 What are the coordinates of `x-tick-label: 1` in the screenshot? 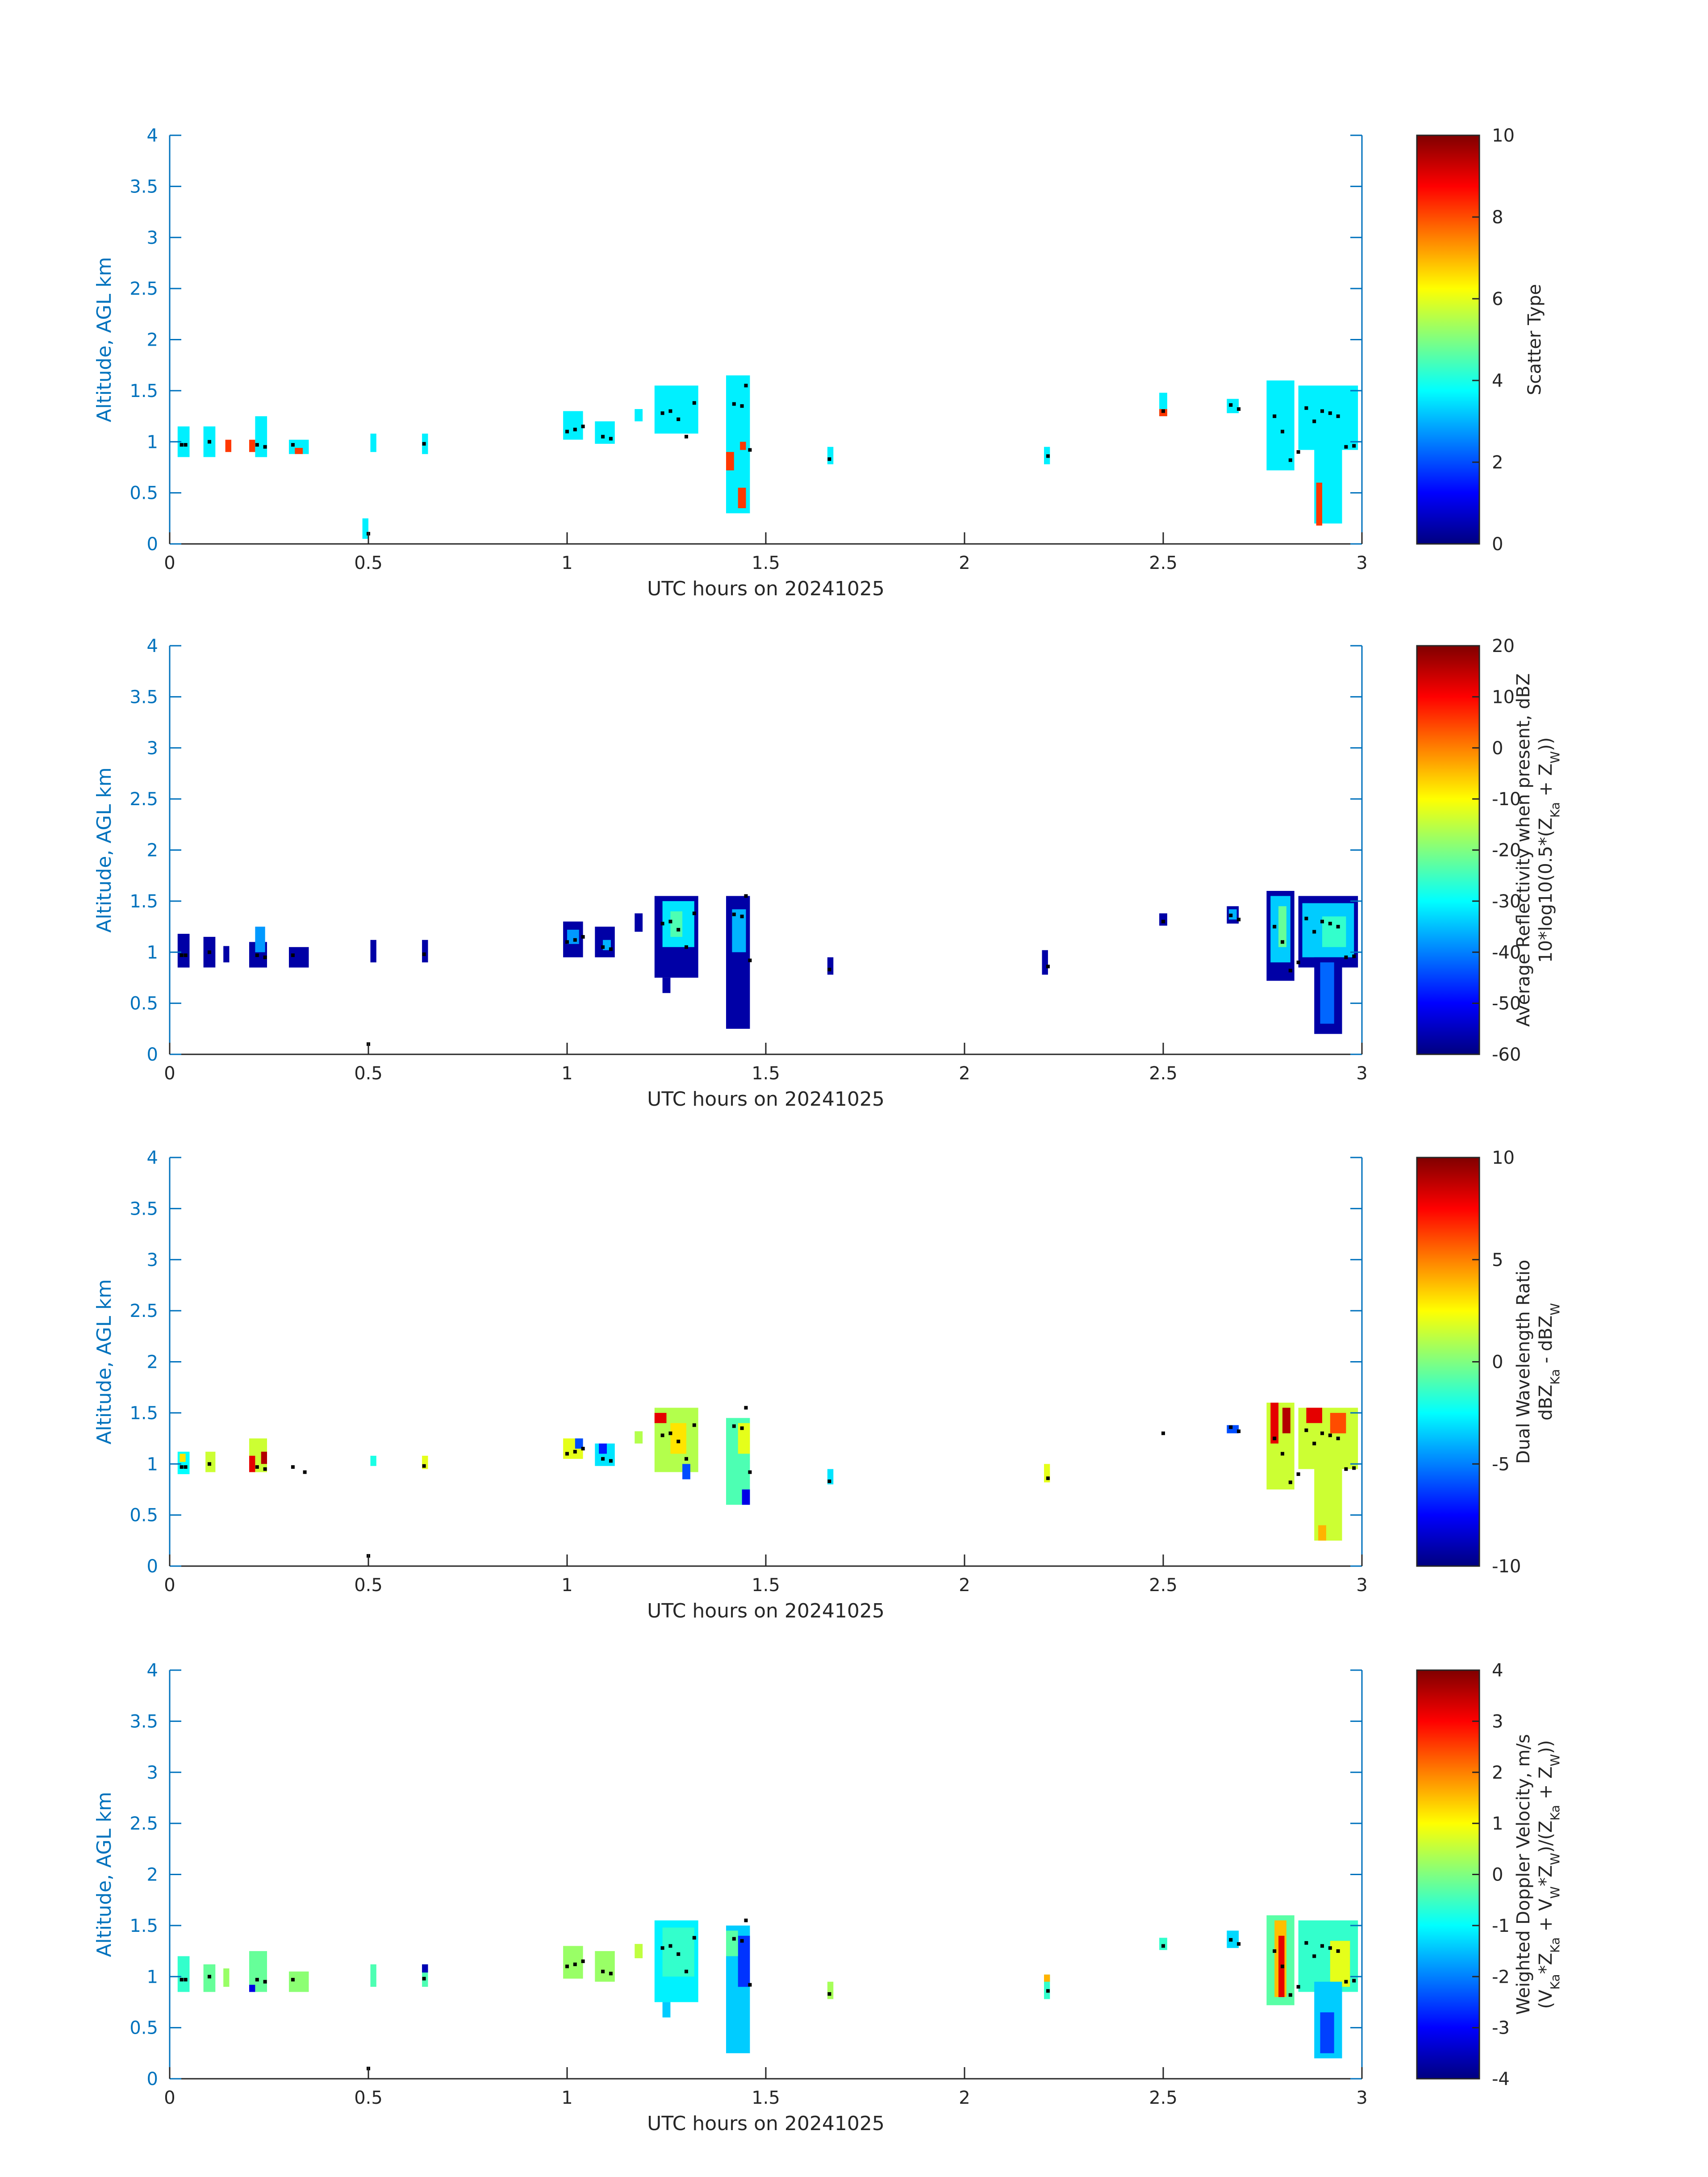 It's located at (566, 563).